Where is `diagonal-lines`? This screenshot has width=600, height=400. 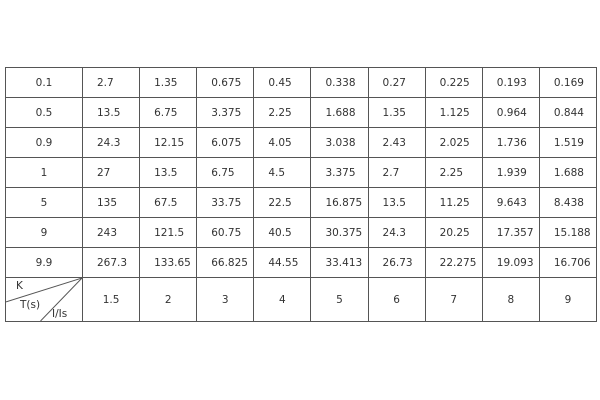
diagonal-lines is located at coordinates (44, 299).